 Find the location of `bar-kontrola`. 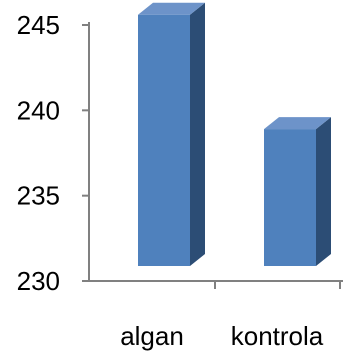

bar-kontrola is located at coordinates (297, 192).